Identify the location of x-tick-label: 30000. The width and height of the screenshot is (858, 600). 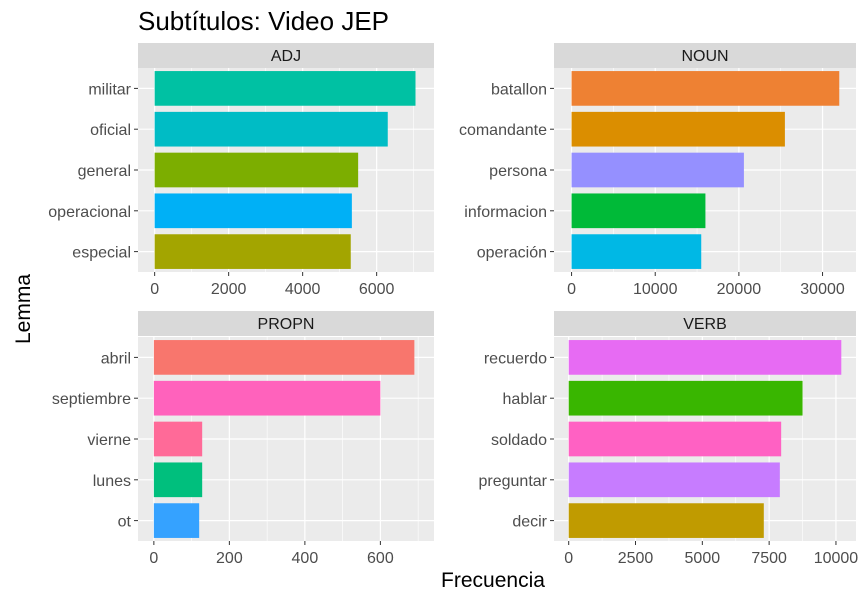
(822, 289).